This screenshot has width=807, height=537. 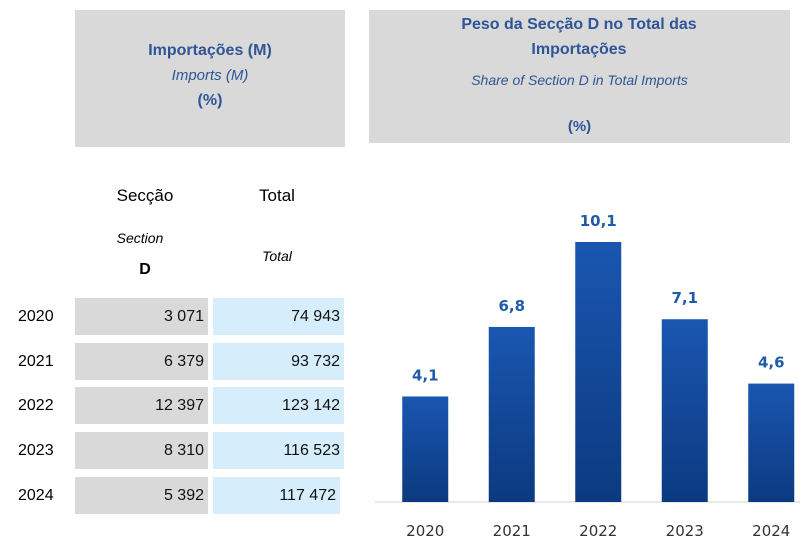 What do you see at coordinates (425, 375) in the screenshot?
I see `data-label: 4,1` at bounding box center [425, 375].